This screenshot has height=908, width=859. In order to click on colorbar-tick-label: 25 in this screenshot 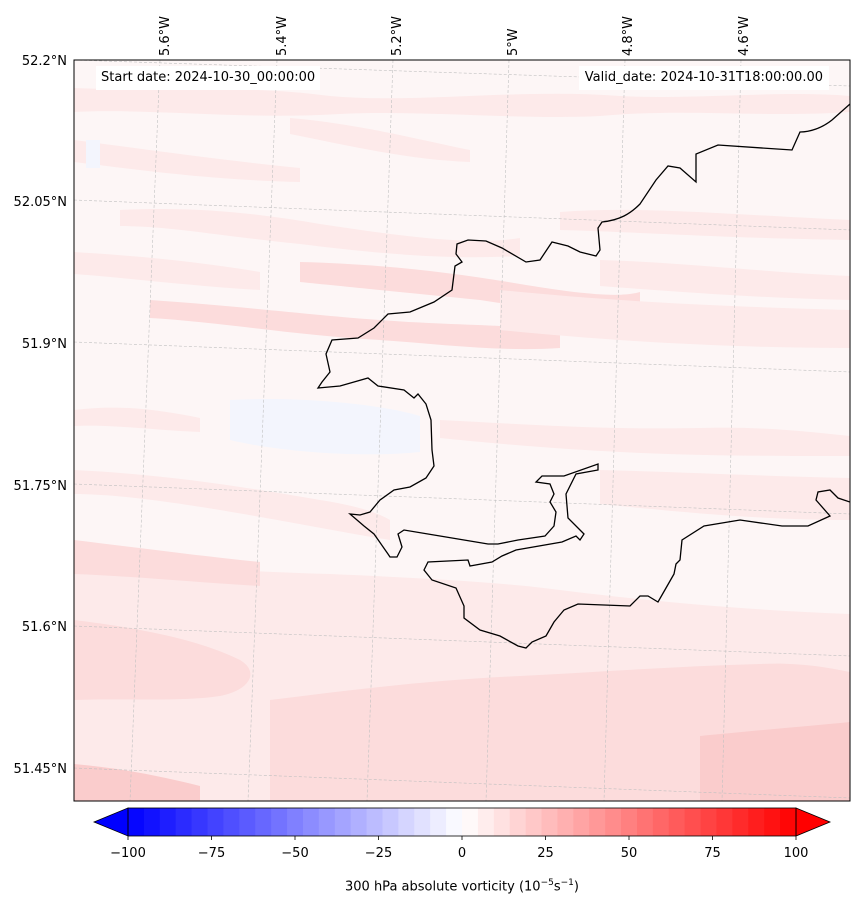, I will do `click(545, 853)`.